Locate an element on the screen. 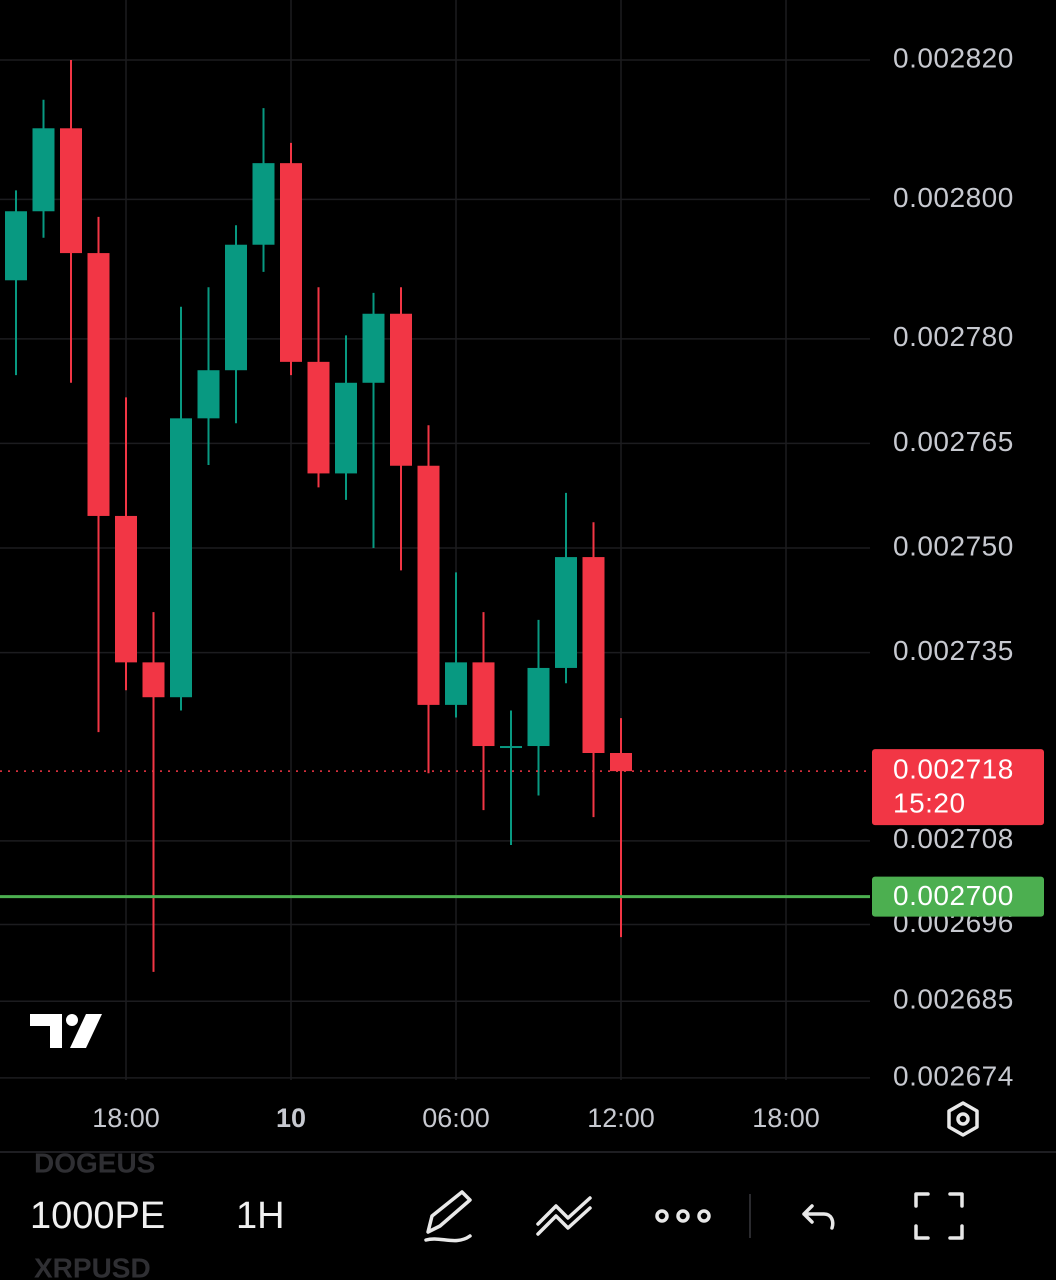  x-tick-label: 10 is located at coordinates (291, 1118).